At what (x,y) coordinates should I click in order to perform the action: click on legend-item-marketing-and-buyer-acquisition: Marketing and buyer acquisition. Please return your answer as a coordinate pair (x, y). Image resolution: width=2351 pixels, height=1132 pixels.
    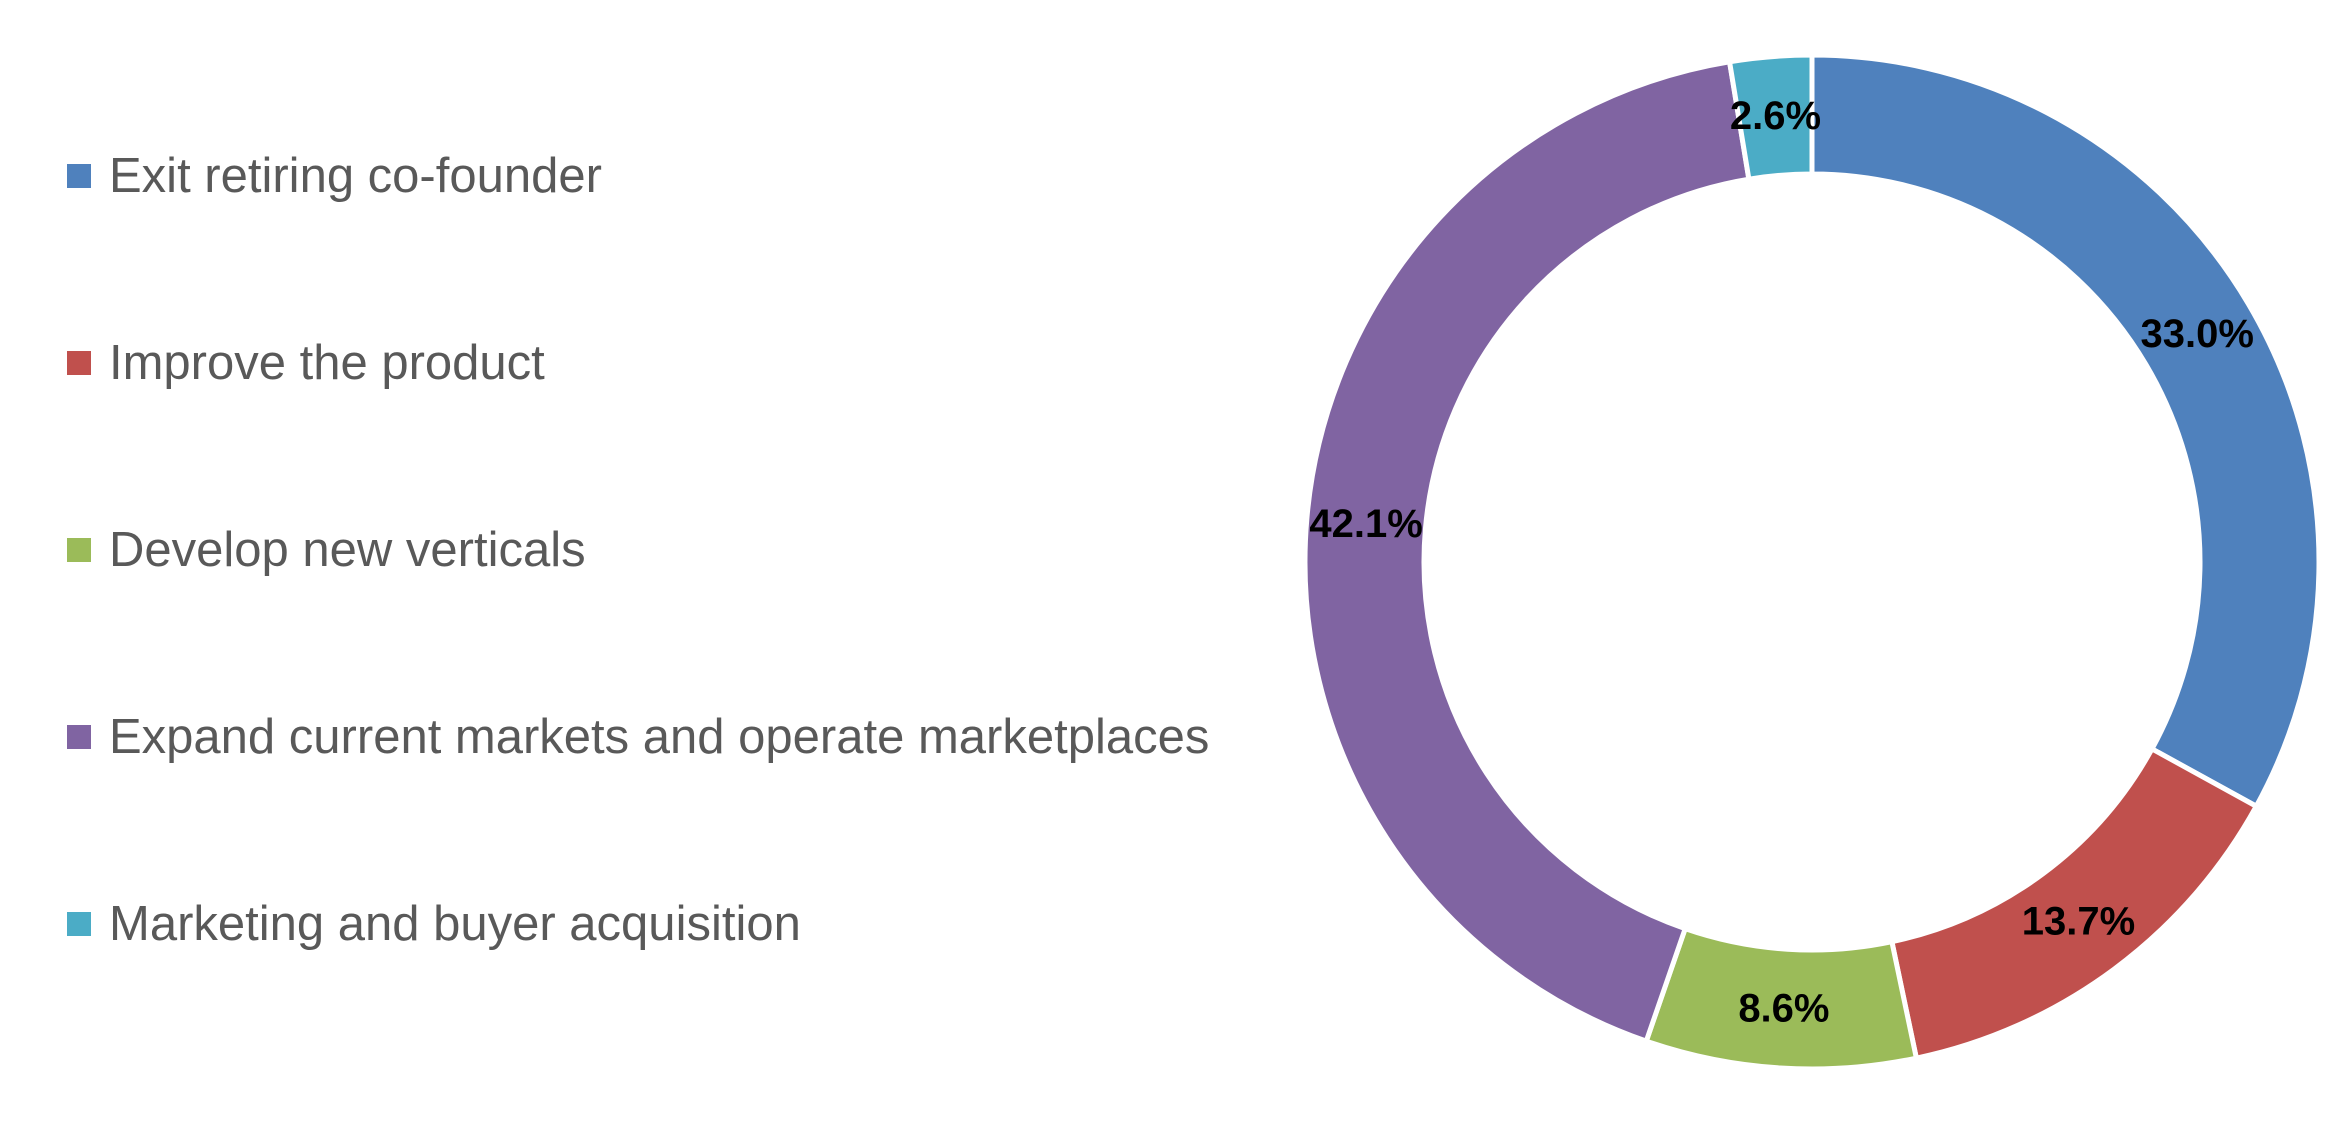
    Looking at the image, I should click on (638, 924).